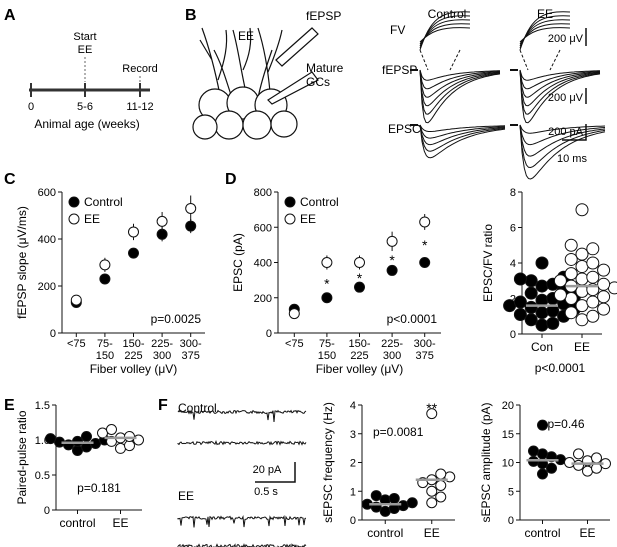 The width and height of the screenshot is (617, 547). I want to click on fv-traces, so click(495, 41).